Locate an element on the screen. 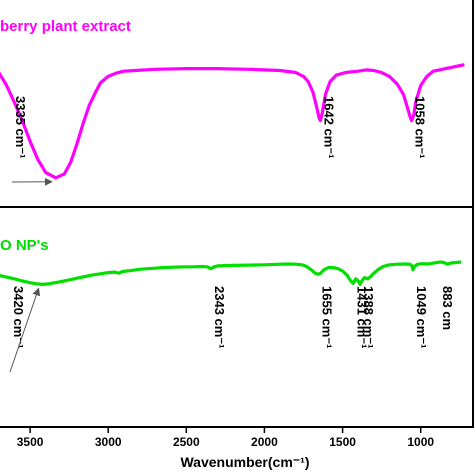 This screenshot has width=474, height=474. x-tick-label-4: 1500 is located at coordinates (342, 442).